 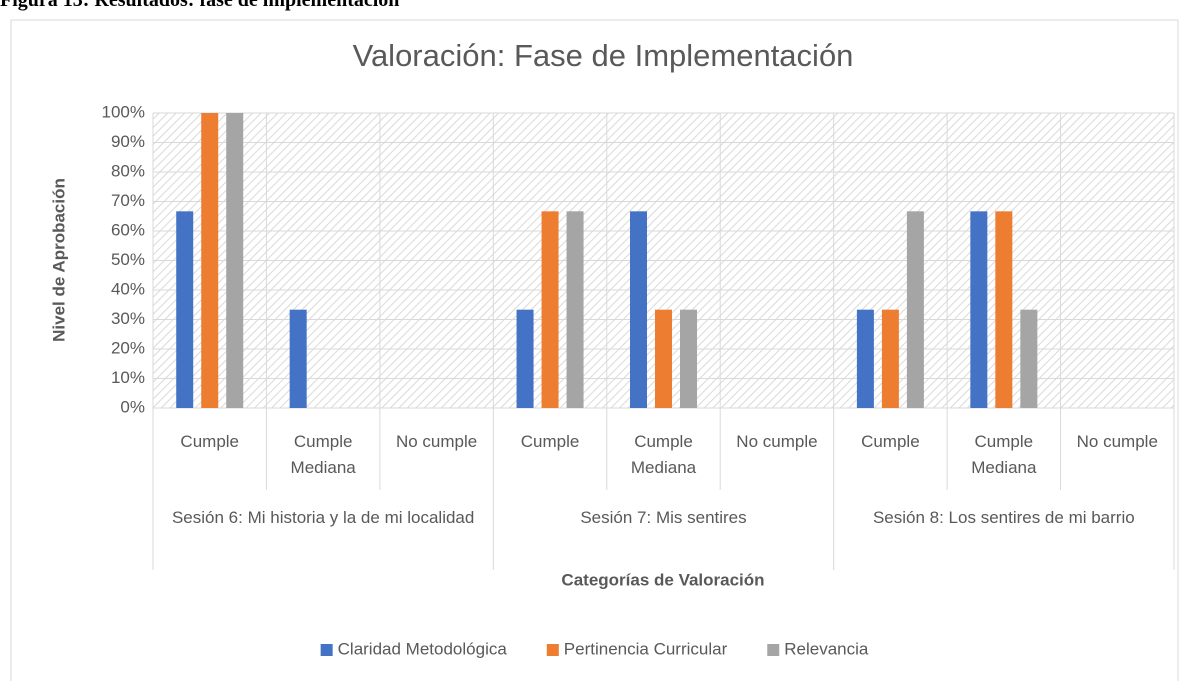 I want to click on y-tick-label: 10%, so click(x=128, y=377).